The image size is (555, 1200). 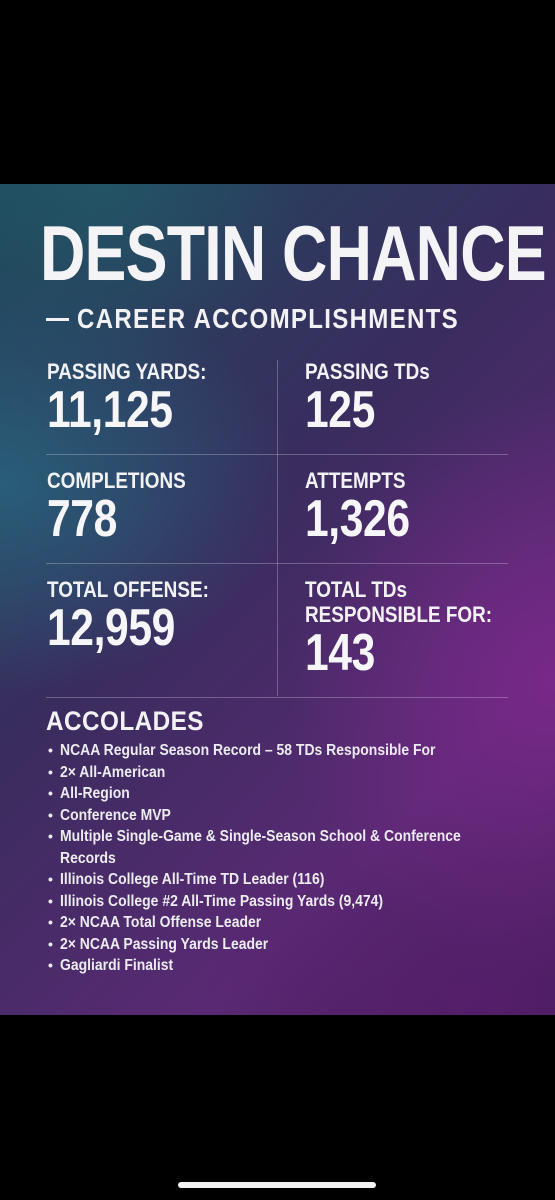 I want to click on accolades-heading: ACCOLADES, so click(x=125, y=721).